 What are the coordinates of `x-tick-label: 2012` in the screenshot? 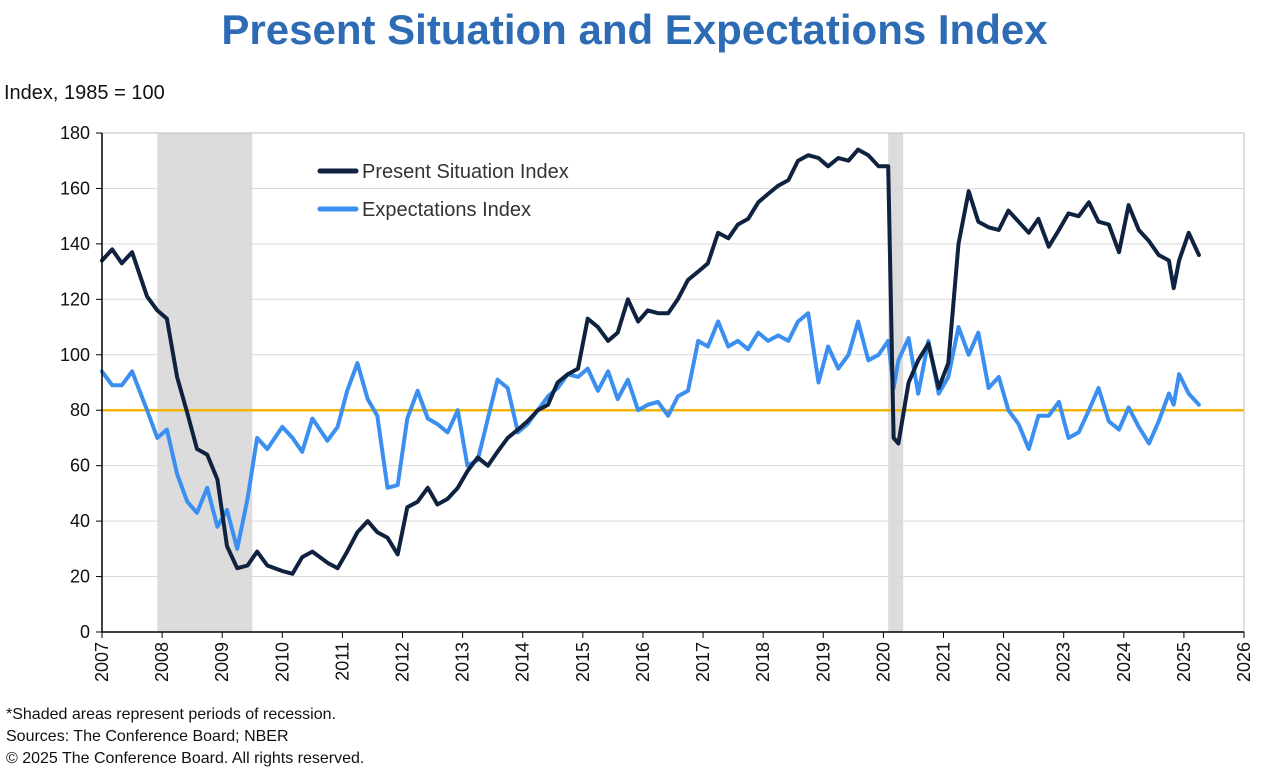 It's located at (403, 662).